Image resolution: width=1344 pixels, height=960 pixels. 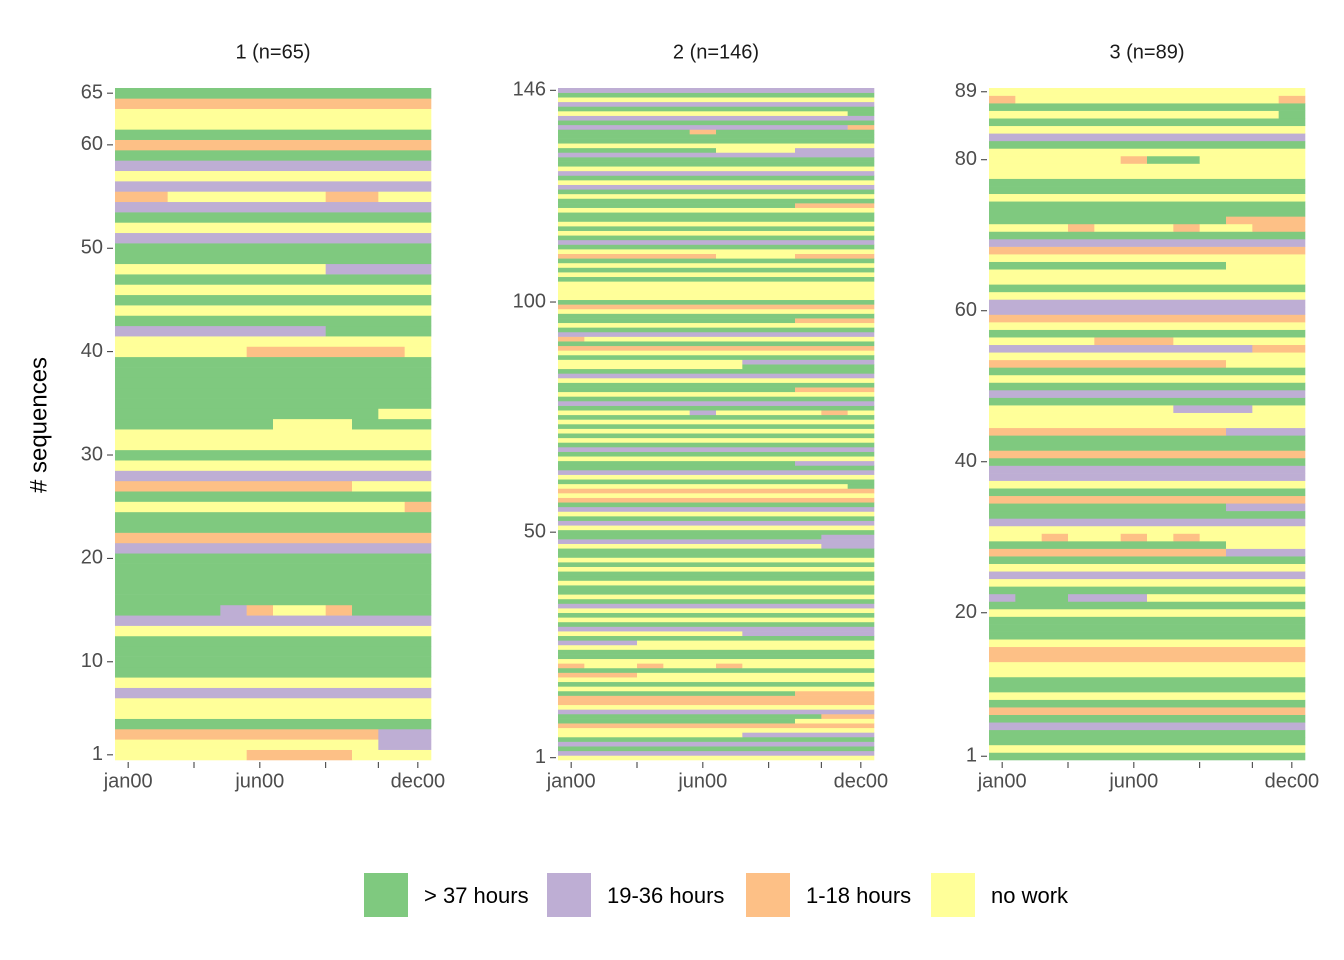 What do you see at coordinates (259, 781) in the screenshot?
I see `x-tick-label: jun00` at bounding box center [259, 781].